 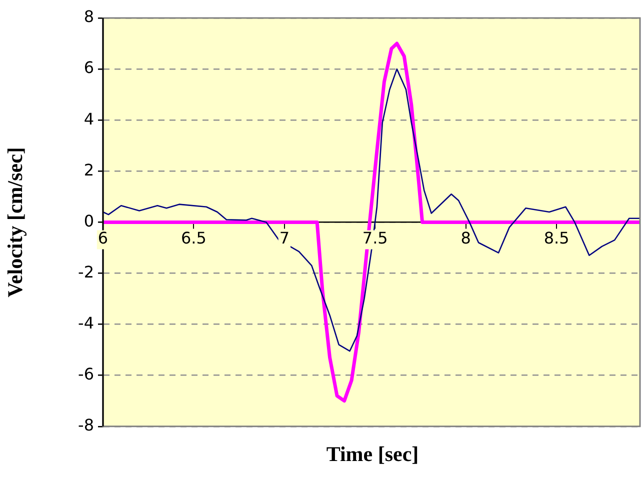 I want to click on x-tick-label: 6, so click(x=103, y=238).